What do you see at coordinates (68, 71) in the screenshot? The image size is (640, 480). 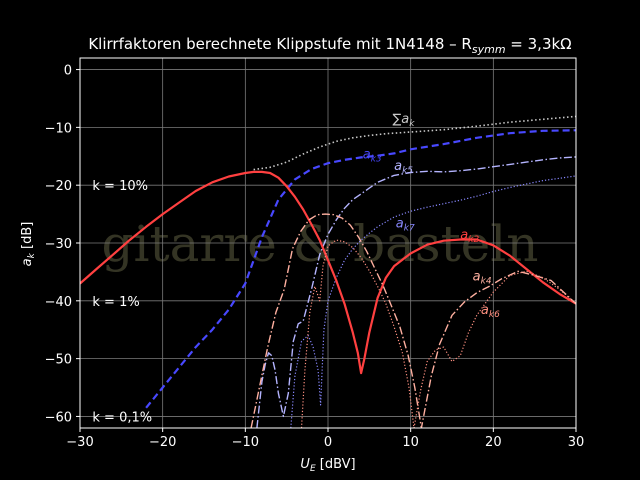 I see `y-tick-label: 0` at bounding box center [68, 71].